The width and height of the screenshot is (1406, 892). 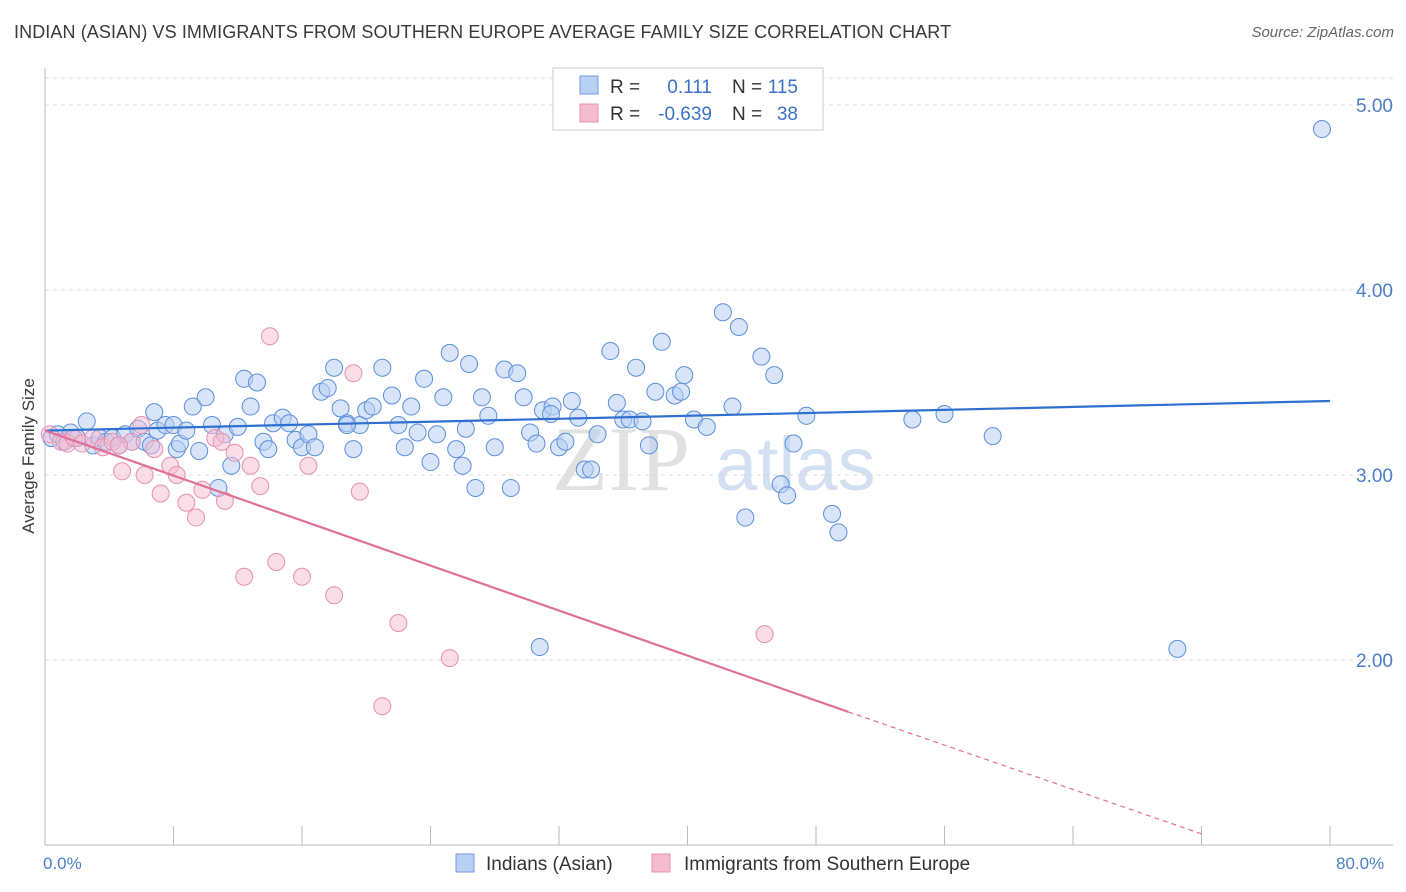 What do you see at coordinates (747, 87) in the screenshot?
I see `legend-n-label-blue: N =` at bounding box center [747, 87].